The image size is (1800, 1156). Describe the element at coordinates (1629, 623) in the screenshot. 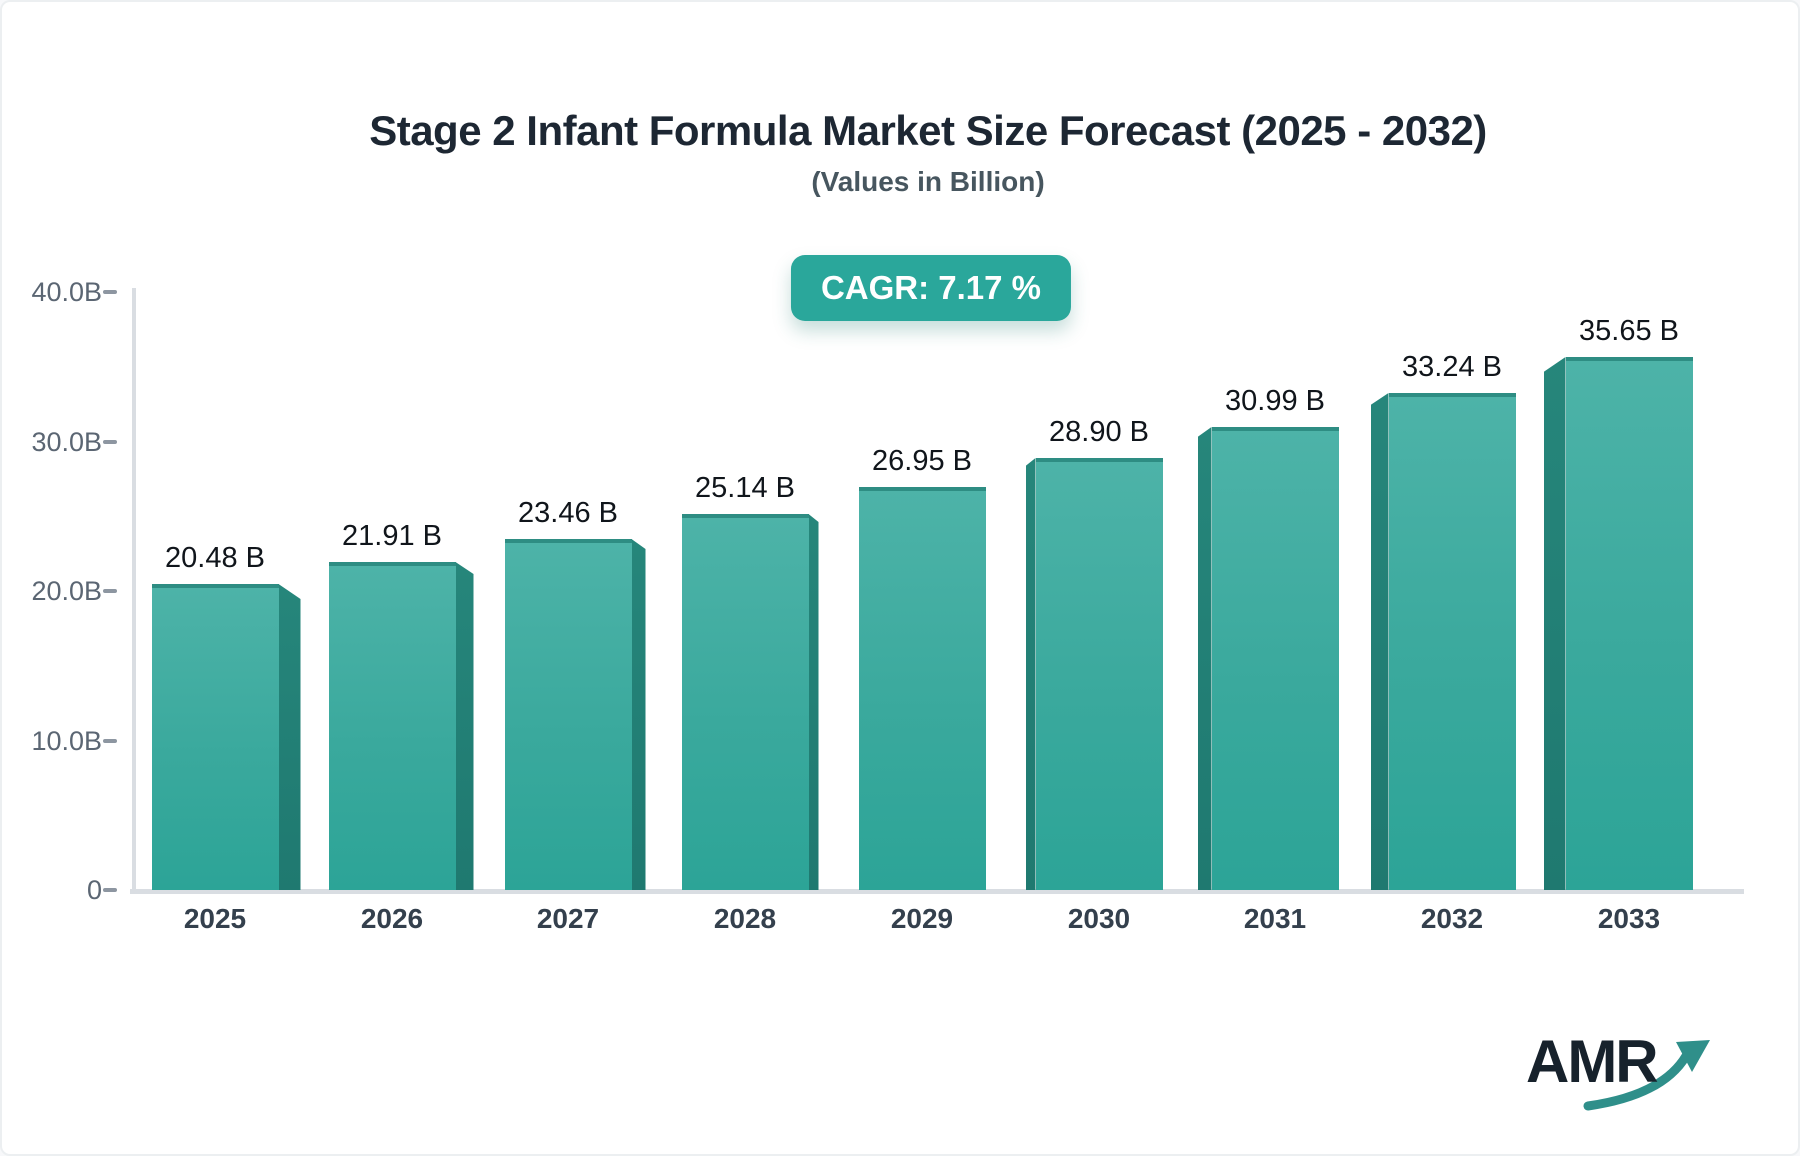

I see `bar-2033` at that location.